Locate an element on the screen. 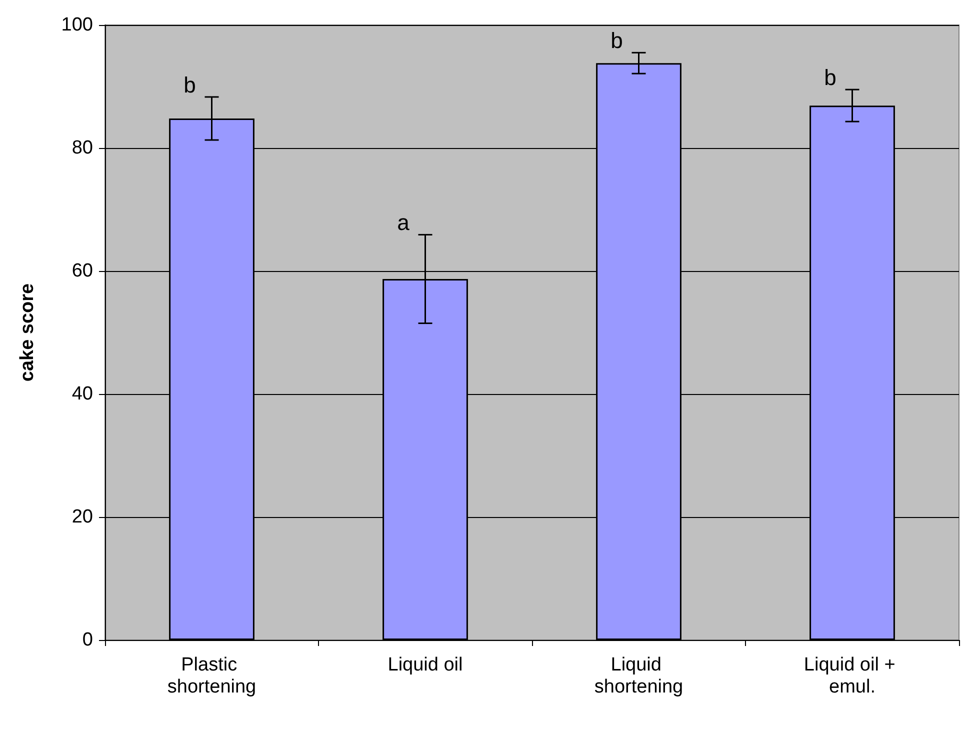  y-tick-label: 100 is located at coordinates (77, 25).